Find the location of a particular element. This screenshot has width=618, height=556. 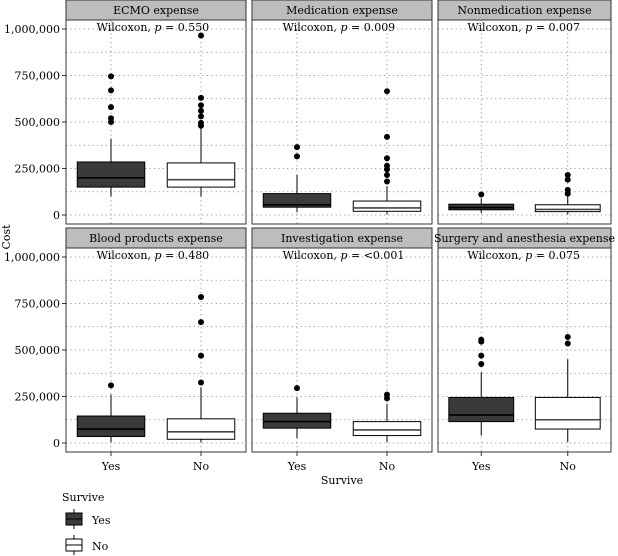

legend-key-yes is located at coordinates (74, 519).